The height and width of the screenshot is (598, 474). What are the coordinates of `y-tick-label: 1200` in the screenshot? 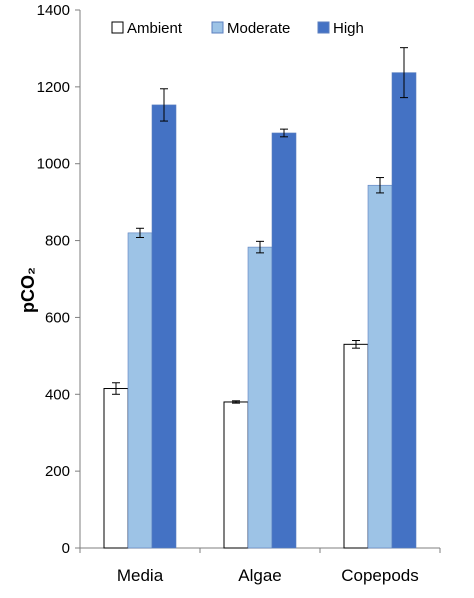 It's located at (53, 87).